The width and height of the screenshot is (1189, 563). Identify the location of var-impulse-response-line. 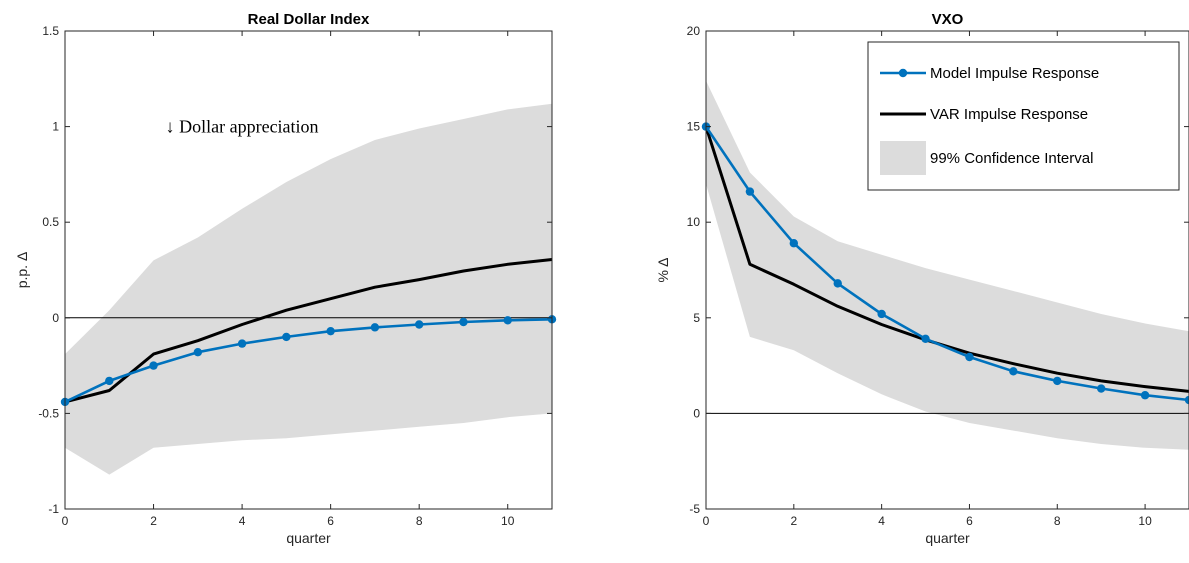
(308, 331).